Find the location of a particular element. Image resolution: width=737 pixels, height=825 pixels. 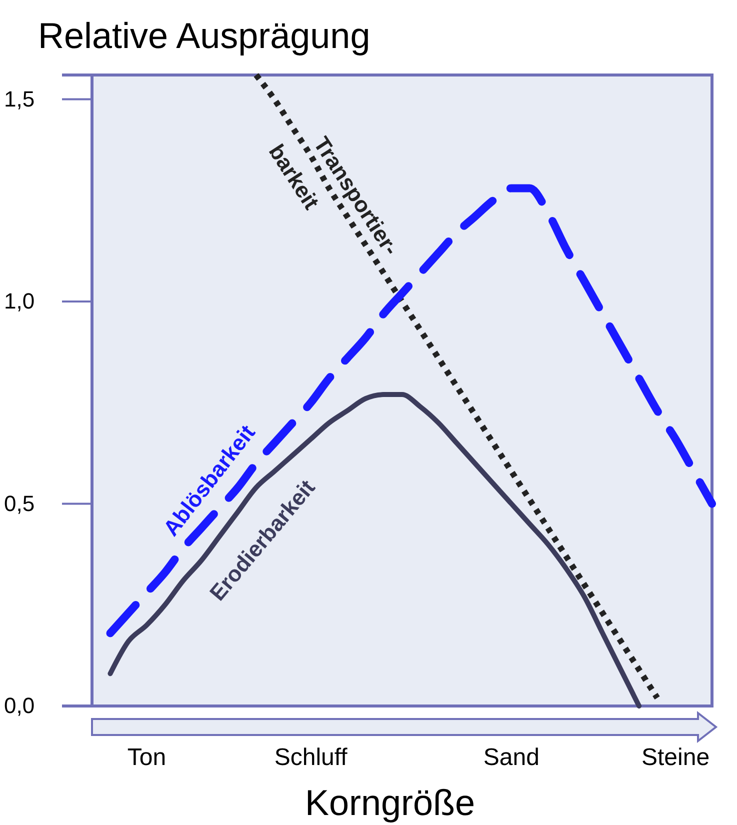

y-tick-label: 0,0 is located at coordinates (19, 705).